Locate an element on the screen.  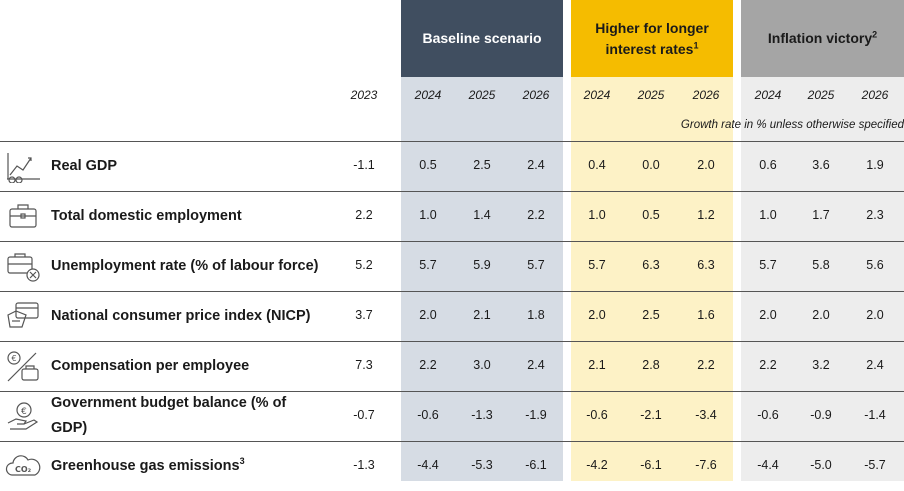
value-cell: -0.6 is located at coordinates (768, 415).